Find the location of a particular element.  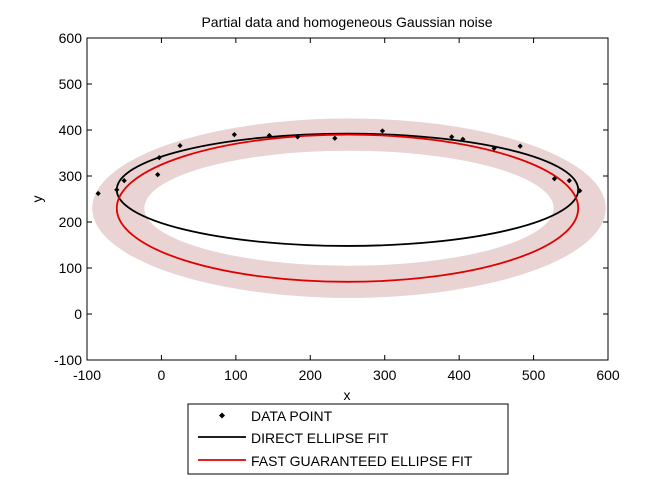

y-tick-label: -100 is located at coordinates (68, 360).